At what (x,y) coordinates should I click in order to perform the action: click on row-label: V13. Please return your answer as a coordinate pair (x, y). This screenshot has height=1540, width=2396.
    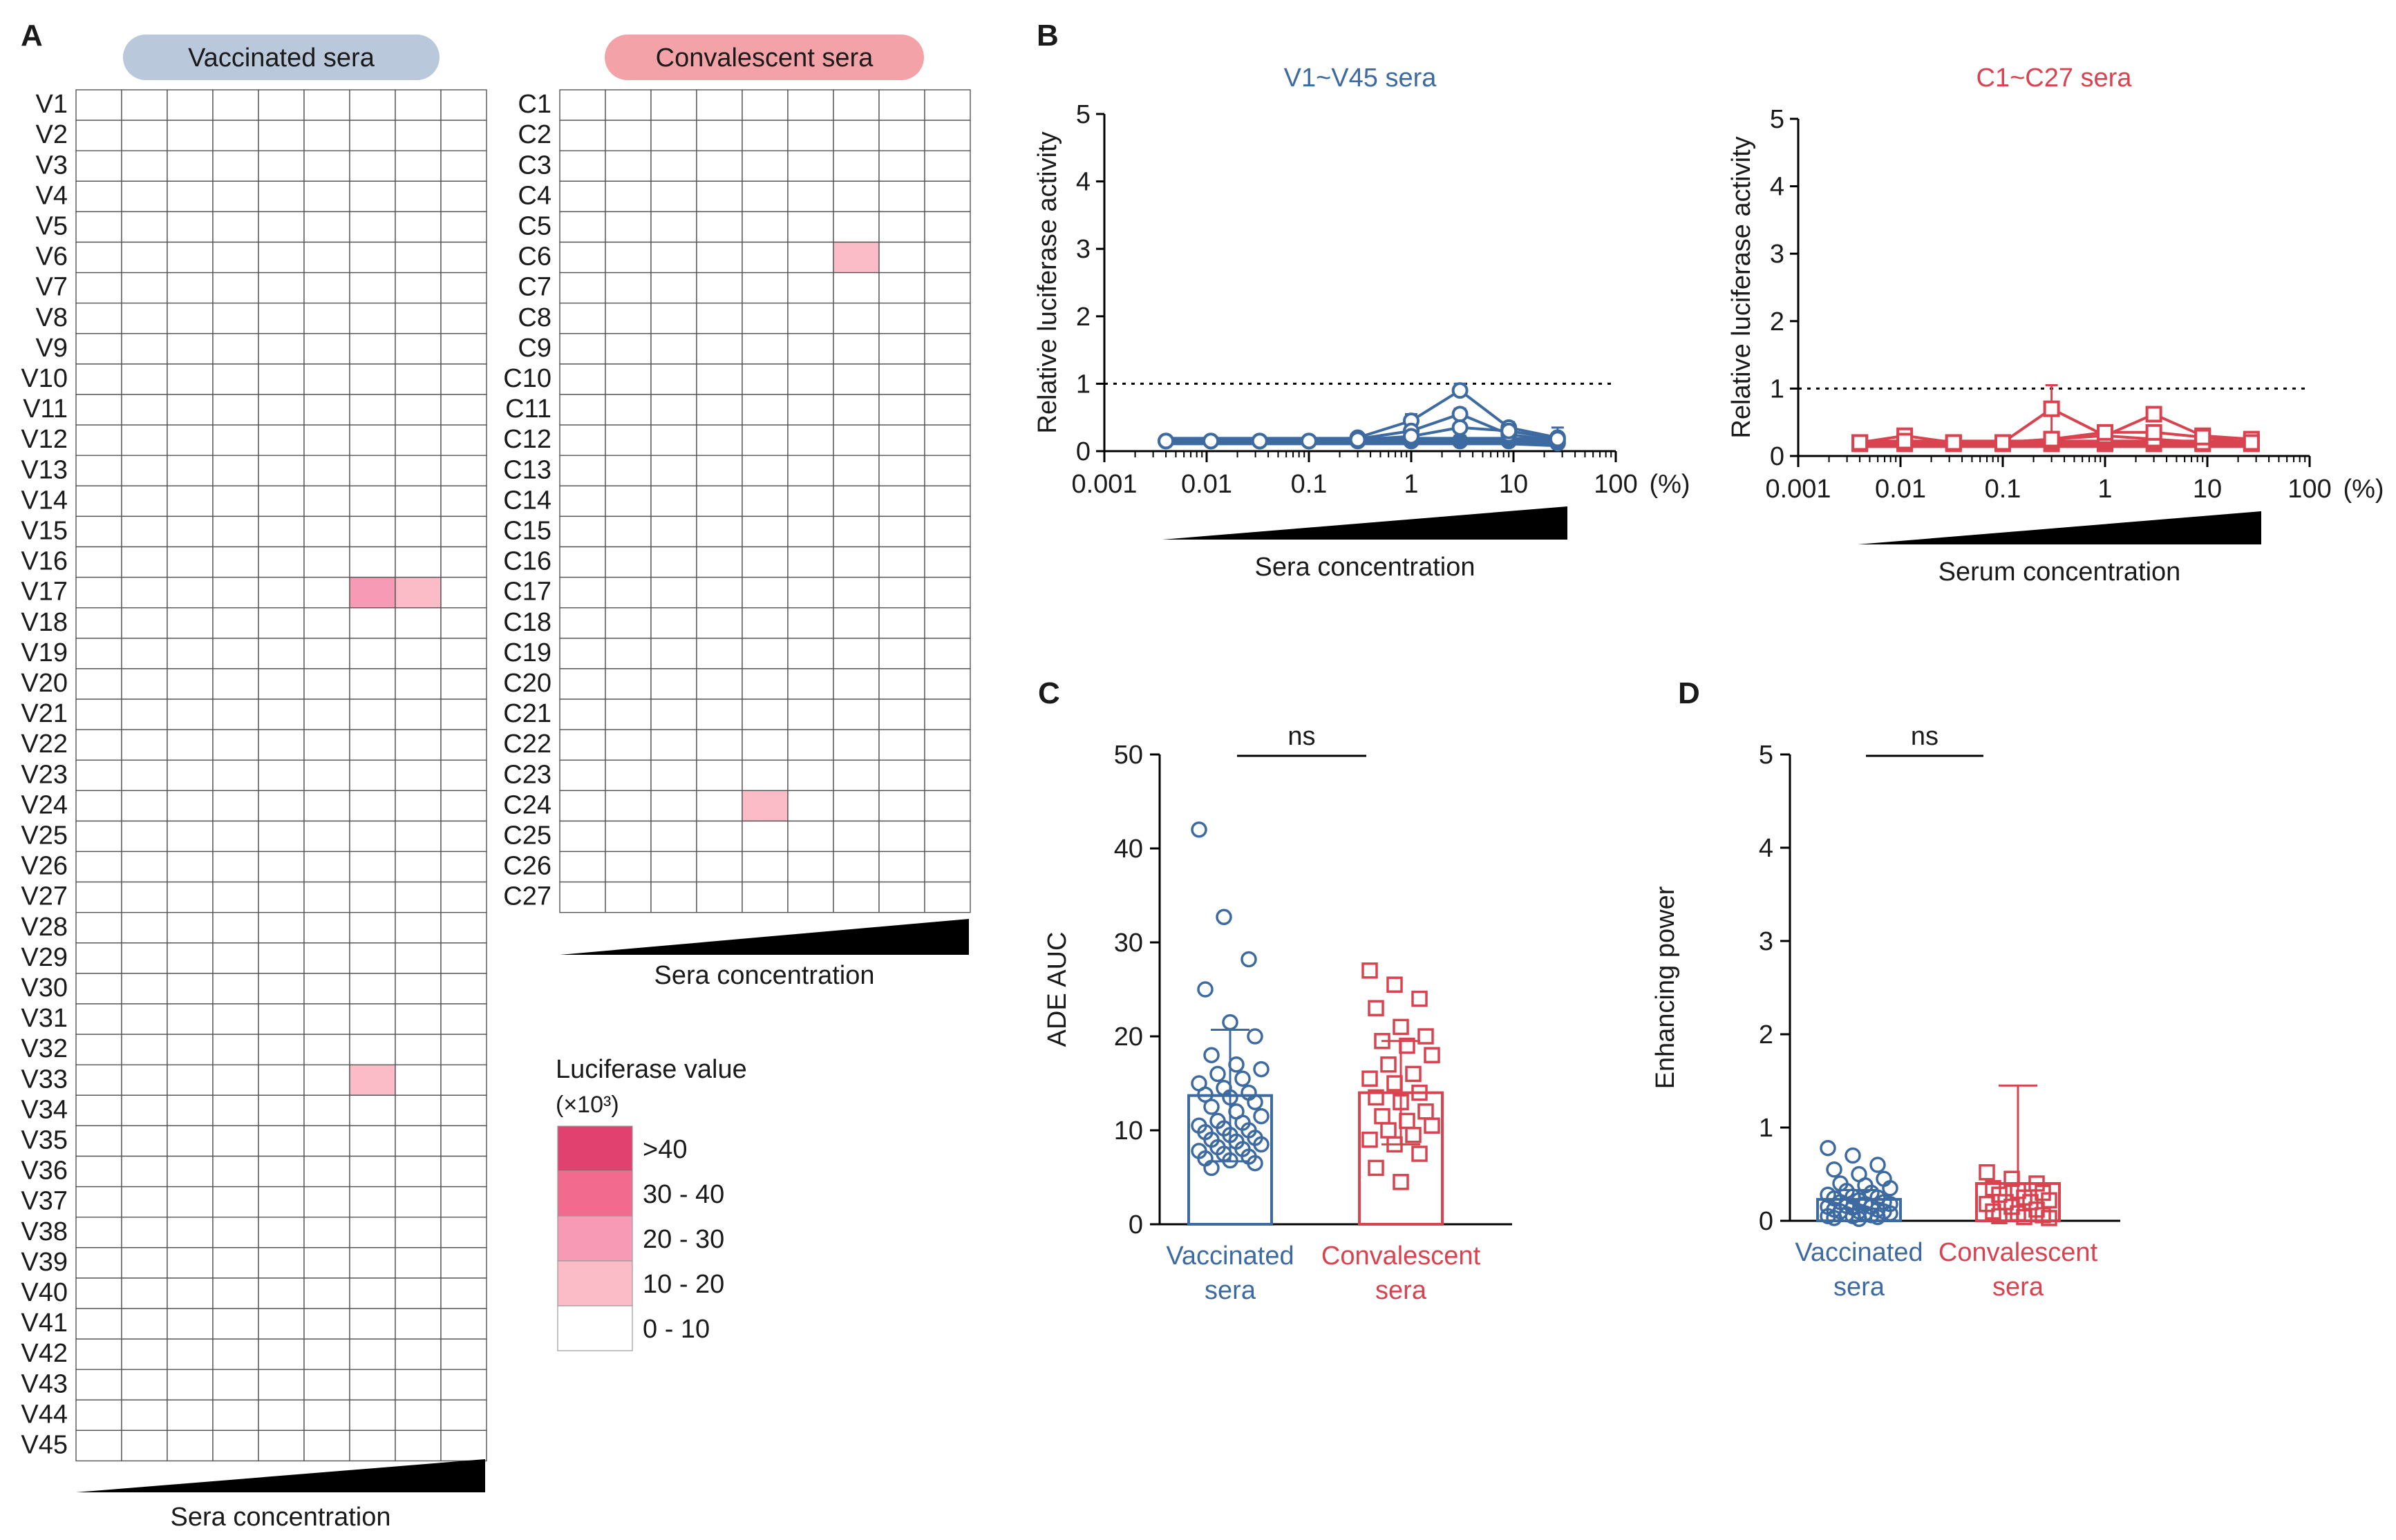
    Looking at the image, I should click on (45, 469).